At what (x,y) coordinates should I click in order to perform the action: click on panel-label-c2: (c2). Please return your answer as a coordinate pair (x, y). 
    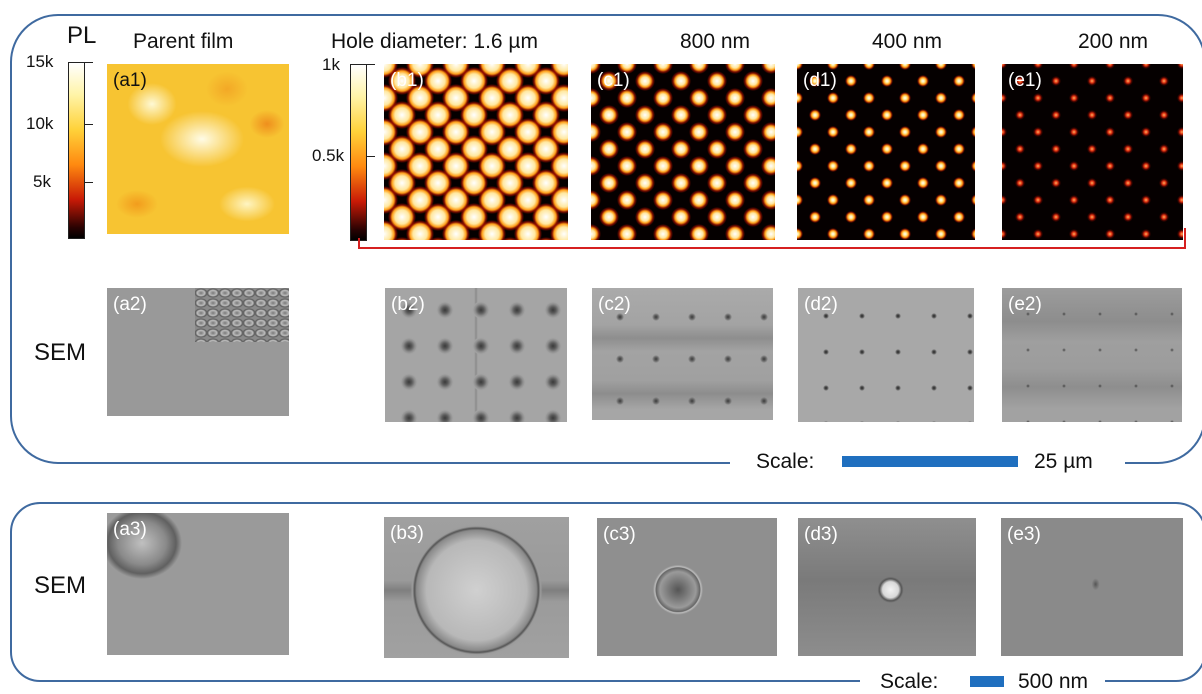
    Looking at the image, I should click on (614, 304).